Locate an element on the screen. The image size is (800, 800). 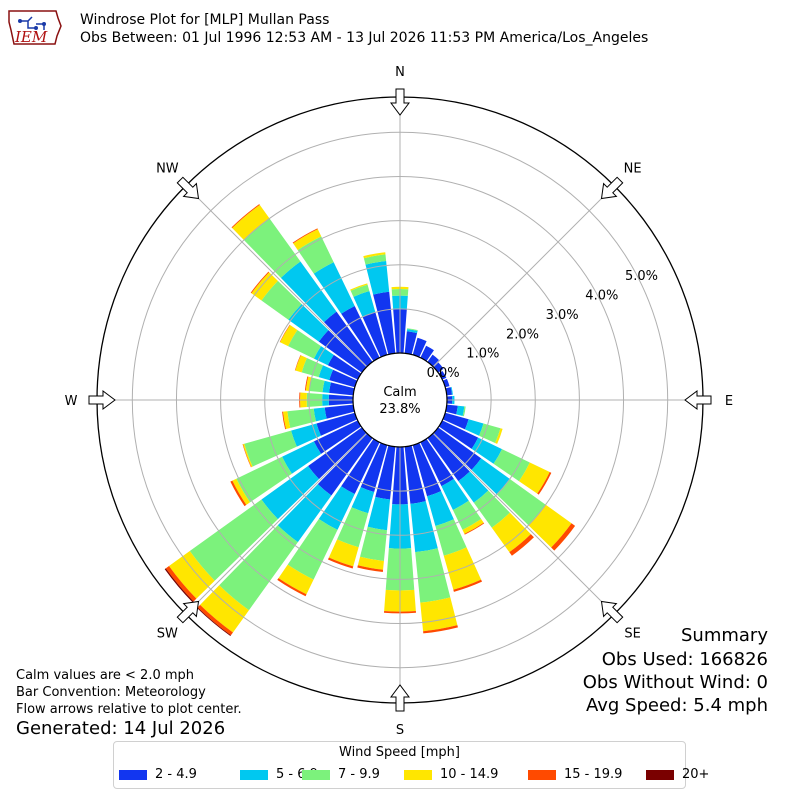
calm-note: Calm values are < 2.0 mph is located at coordinates (105, 675).